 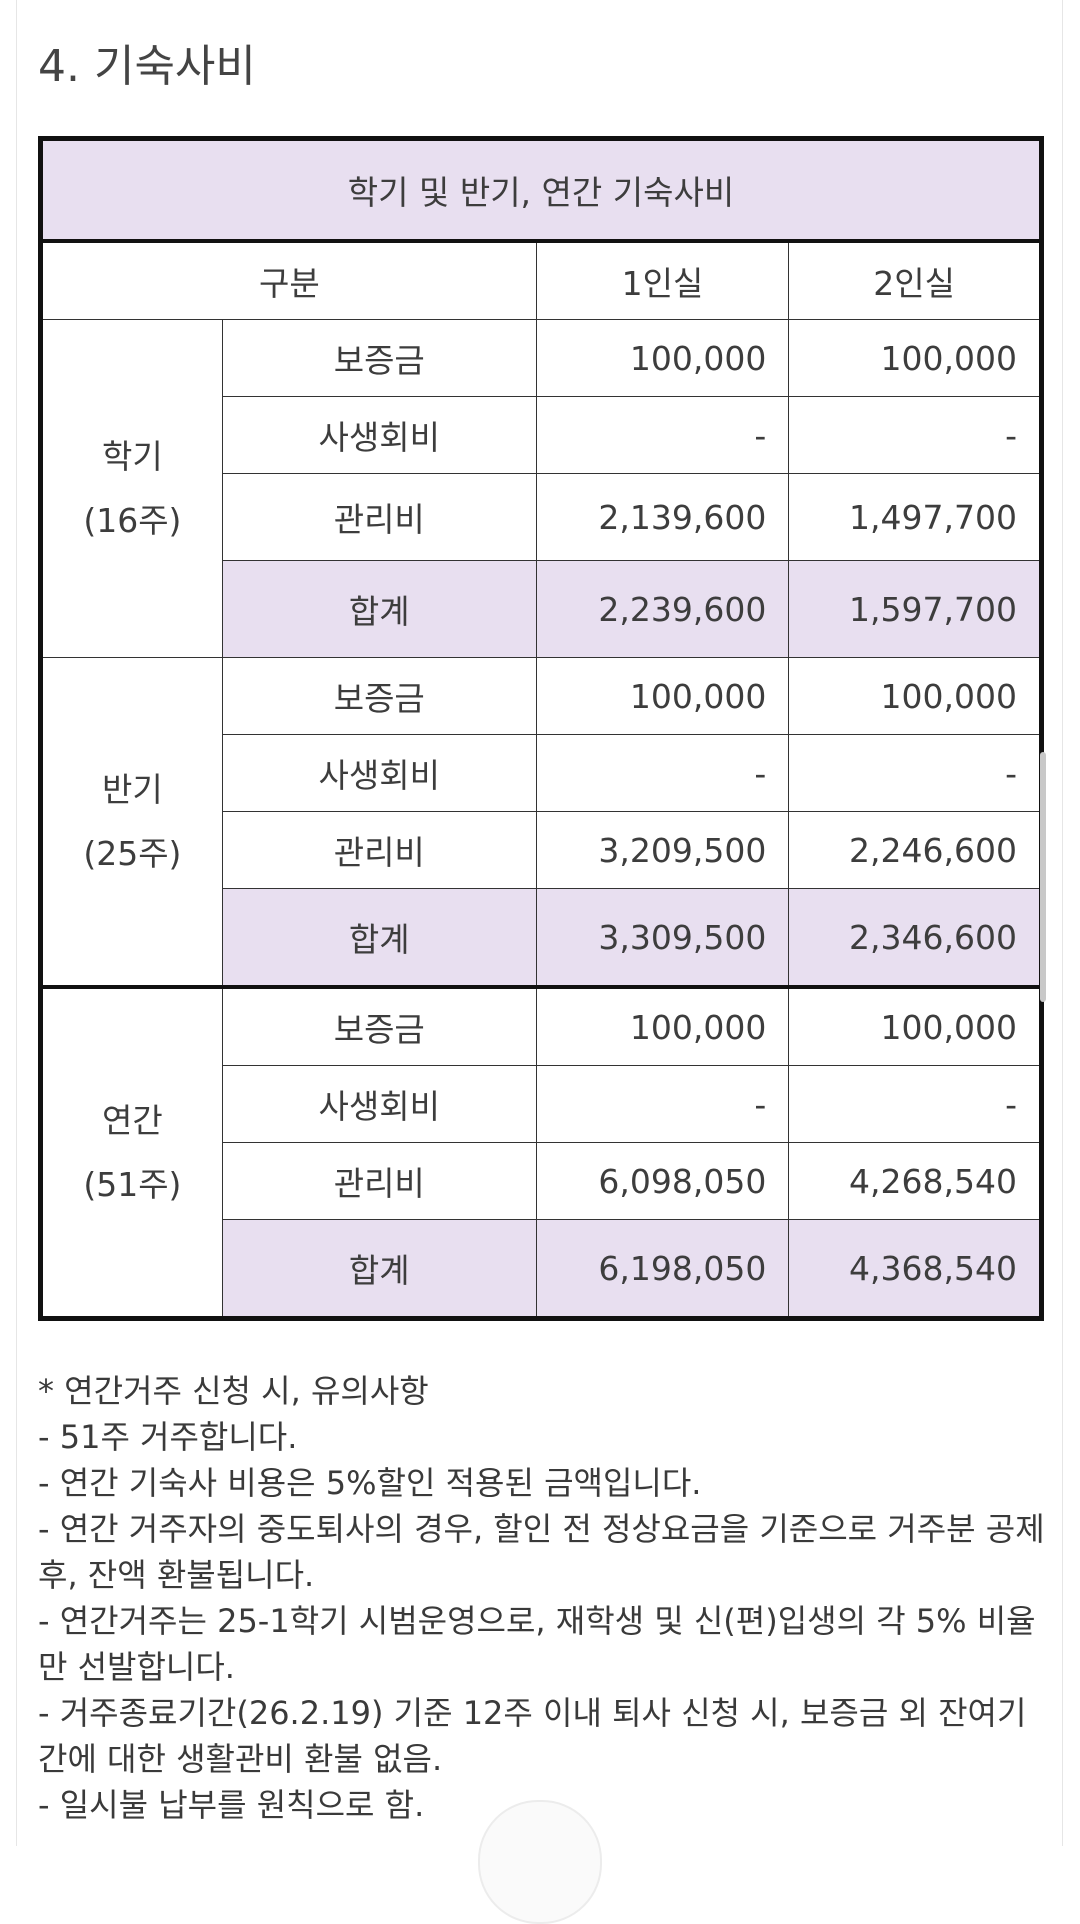 I want to click on double-room-total: 4,368,540, so click(x=915, y=1269).